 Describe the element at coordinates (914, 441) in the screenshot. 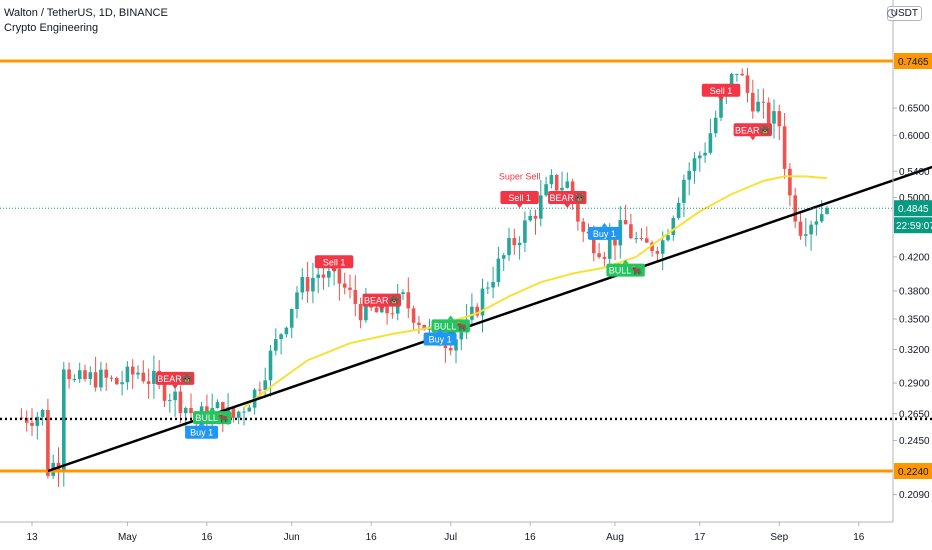

I see `price-tick-label: 0.2450` at that location.